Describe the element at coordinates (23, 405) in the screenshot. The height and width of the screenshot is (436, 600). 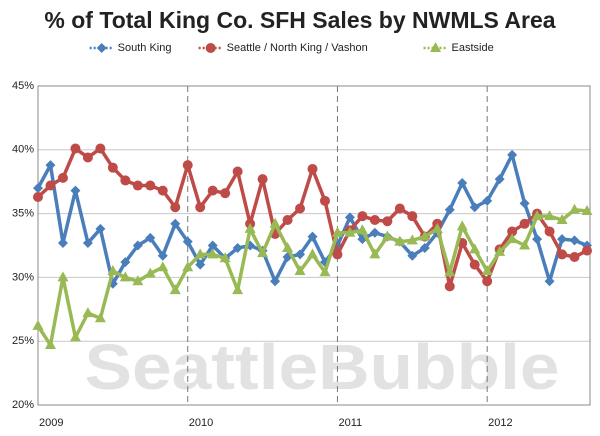
I see `y-tick-label: 20%` at that location.